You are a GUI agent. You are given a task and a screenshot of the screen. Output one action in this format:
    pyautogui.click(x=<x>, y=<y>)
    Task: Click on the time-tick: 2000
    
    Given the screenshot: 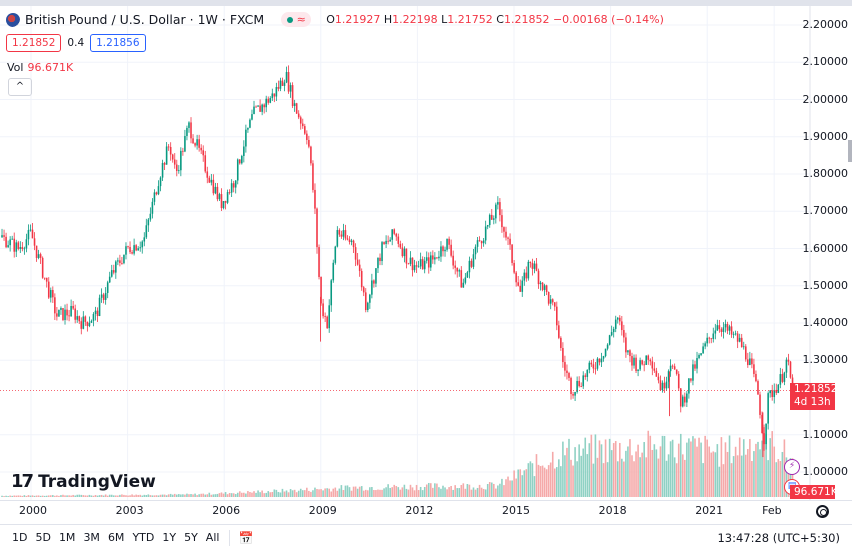 What is the action you would take?
    pyautogui.click(x=33, y=510)
    